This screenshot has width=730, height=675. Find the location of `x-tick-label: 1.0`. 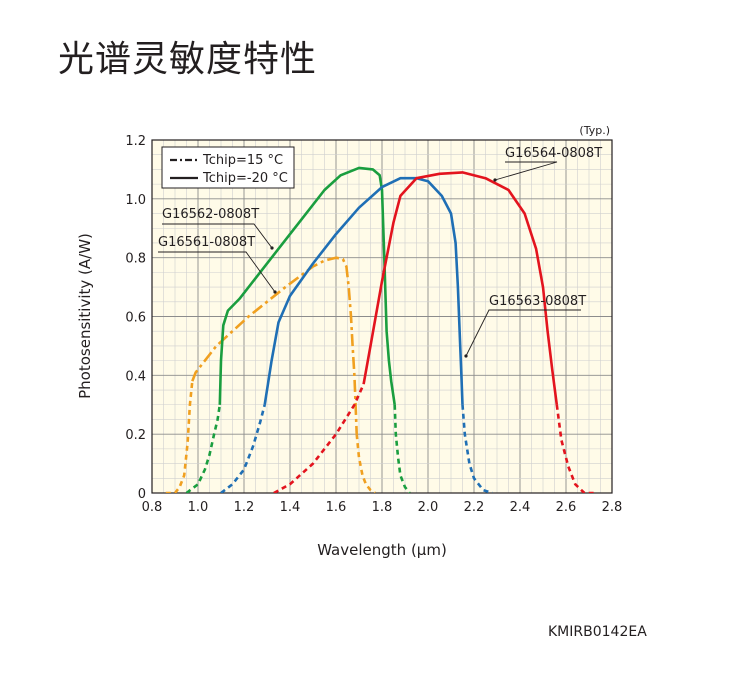

x-tick-label: 1.0 is located at coordinates (198, 507).